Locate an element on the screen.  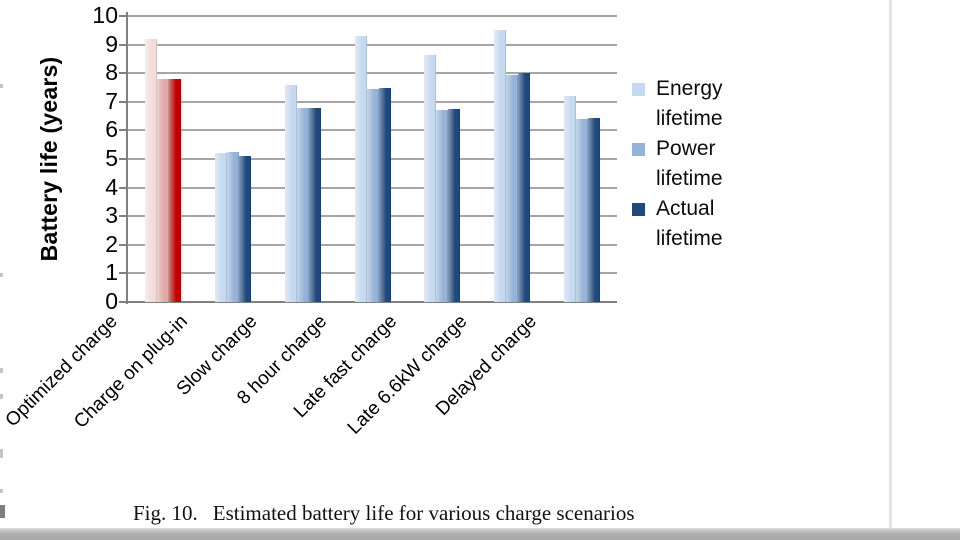
figure-caption-number: Fig. 10. is located at coordinates (165, 513).